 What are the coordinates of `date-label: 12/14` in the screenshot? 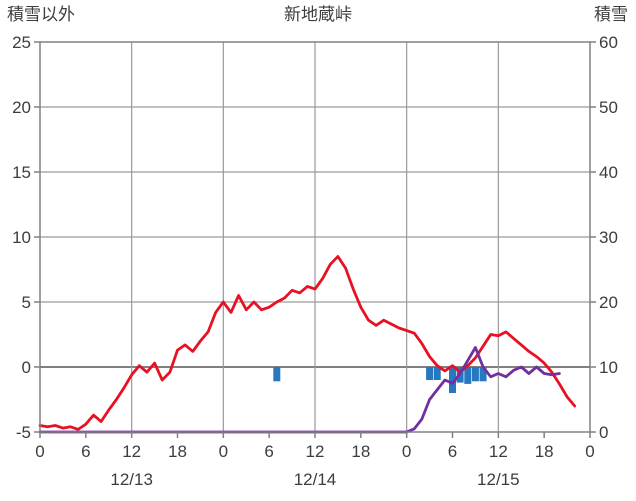 It's located at (315, 479).